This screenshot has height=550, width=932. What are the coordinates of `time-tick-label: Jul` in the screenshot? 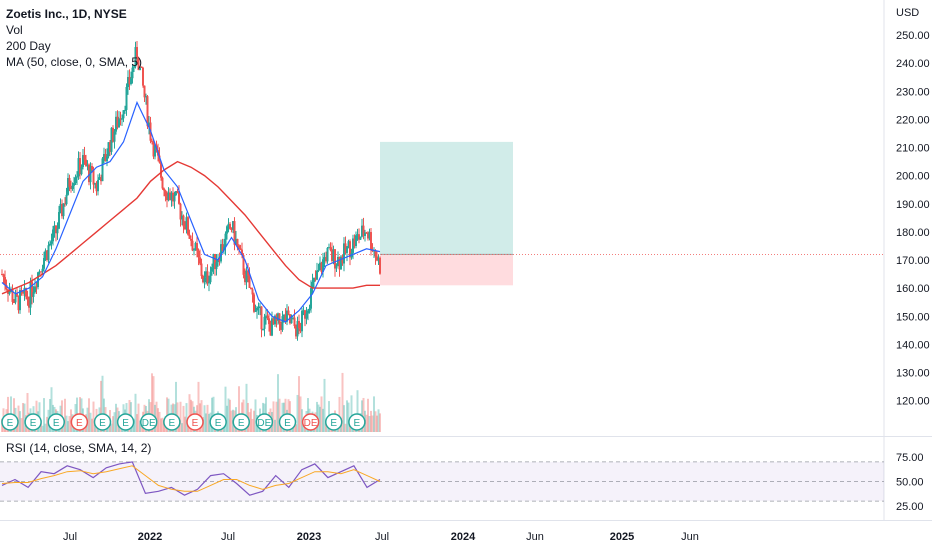 It's located at (70, 537).